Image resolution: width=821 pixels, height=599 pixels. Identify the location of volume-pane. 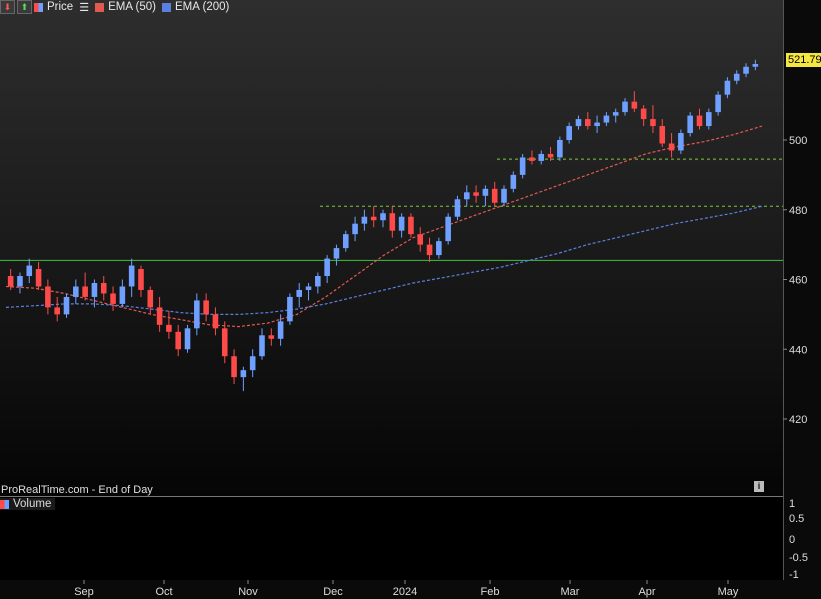
(391, 538).